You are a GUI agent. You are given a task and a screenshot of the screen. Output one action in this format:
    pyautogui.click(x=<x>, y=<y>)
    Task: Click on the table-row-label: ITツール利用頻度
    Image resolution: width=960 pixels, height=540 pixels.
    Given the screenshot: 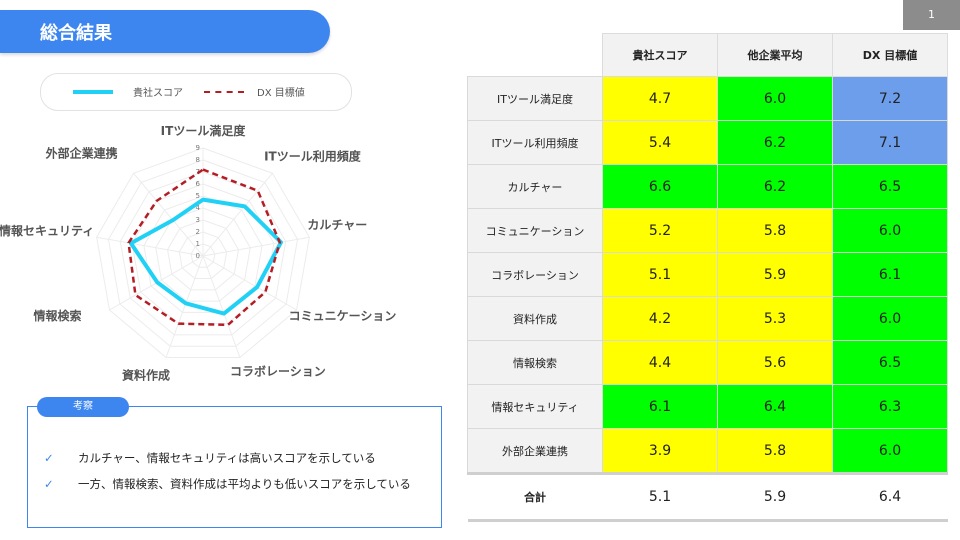 What is the action you would take?
    pyautogui.click(x=535, y=142)
    